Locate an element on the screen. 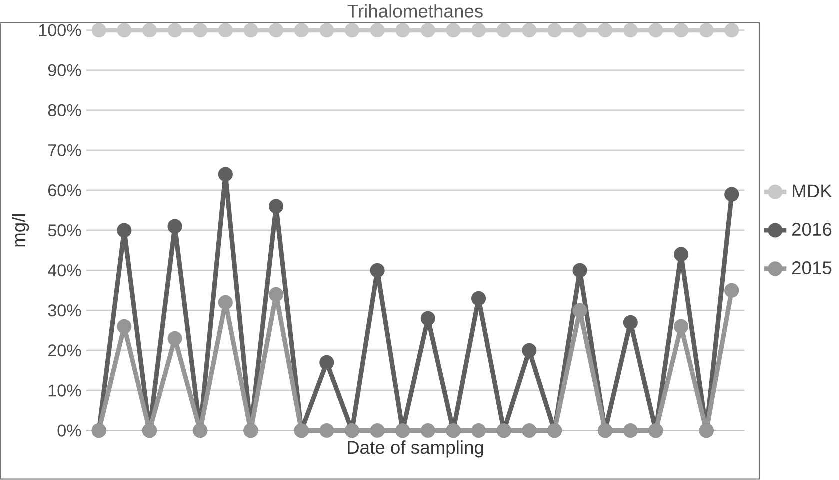 This screenshot has width=839, height=480. x-axis-title: Date of sampling is located at coordinates (416, 449).